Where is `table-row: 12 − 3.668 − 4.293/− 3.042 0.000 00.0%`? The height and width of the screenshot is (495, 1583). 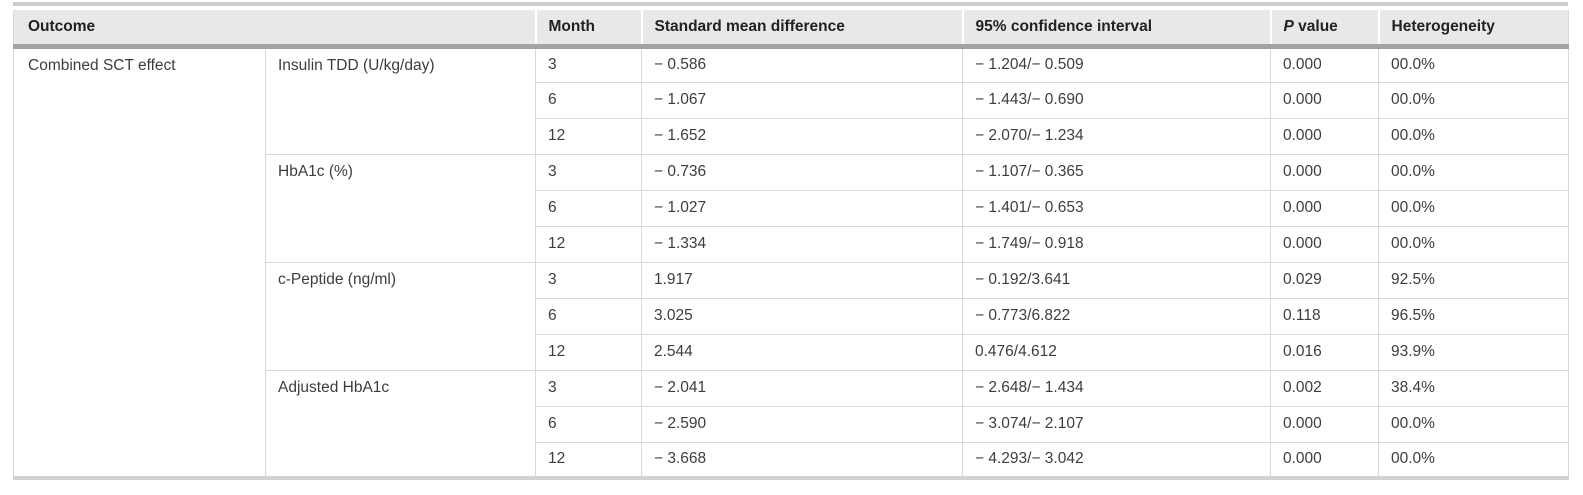 table-row: 12 − 3.668 − 4.293/− 3.042 0.000 00.0% is located at coordinates (791, 460).